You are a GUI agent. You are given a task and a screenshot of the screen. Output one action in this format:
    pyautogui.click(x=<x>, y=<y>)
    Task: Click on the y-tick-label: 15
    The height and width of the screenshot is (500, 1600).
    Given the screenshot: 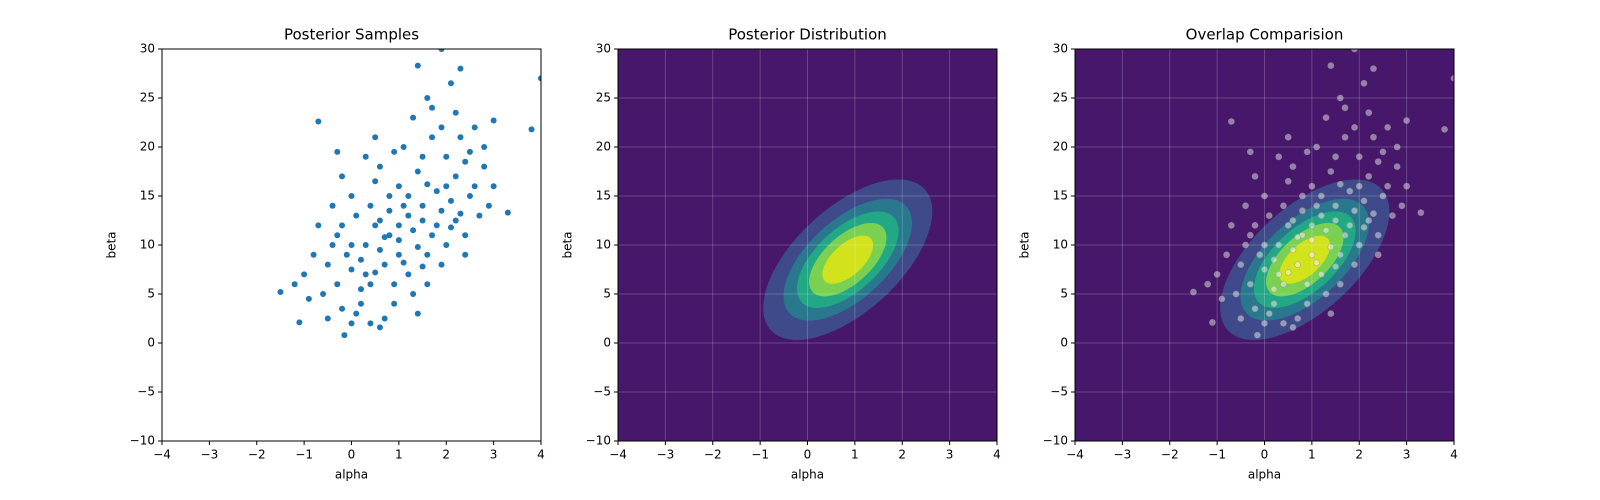 What is the action you would take?
    pyautogui.click(x=603, y=196)
    